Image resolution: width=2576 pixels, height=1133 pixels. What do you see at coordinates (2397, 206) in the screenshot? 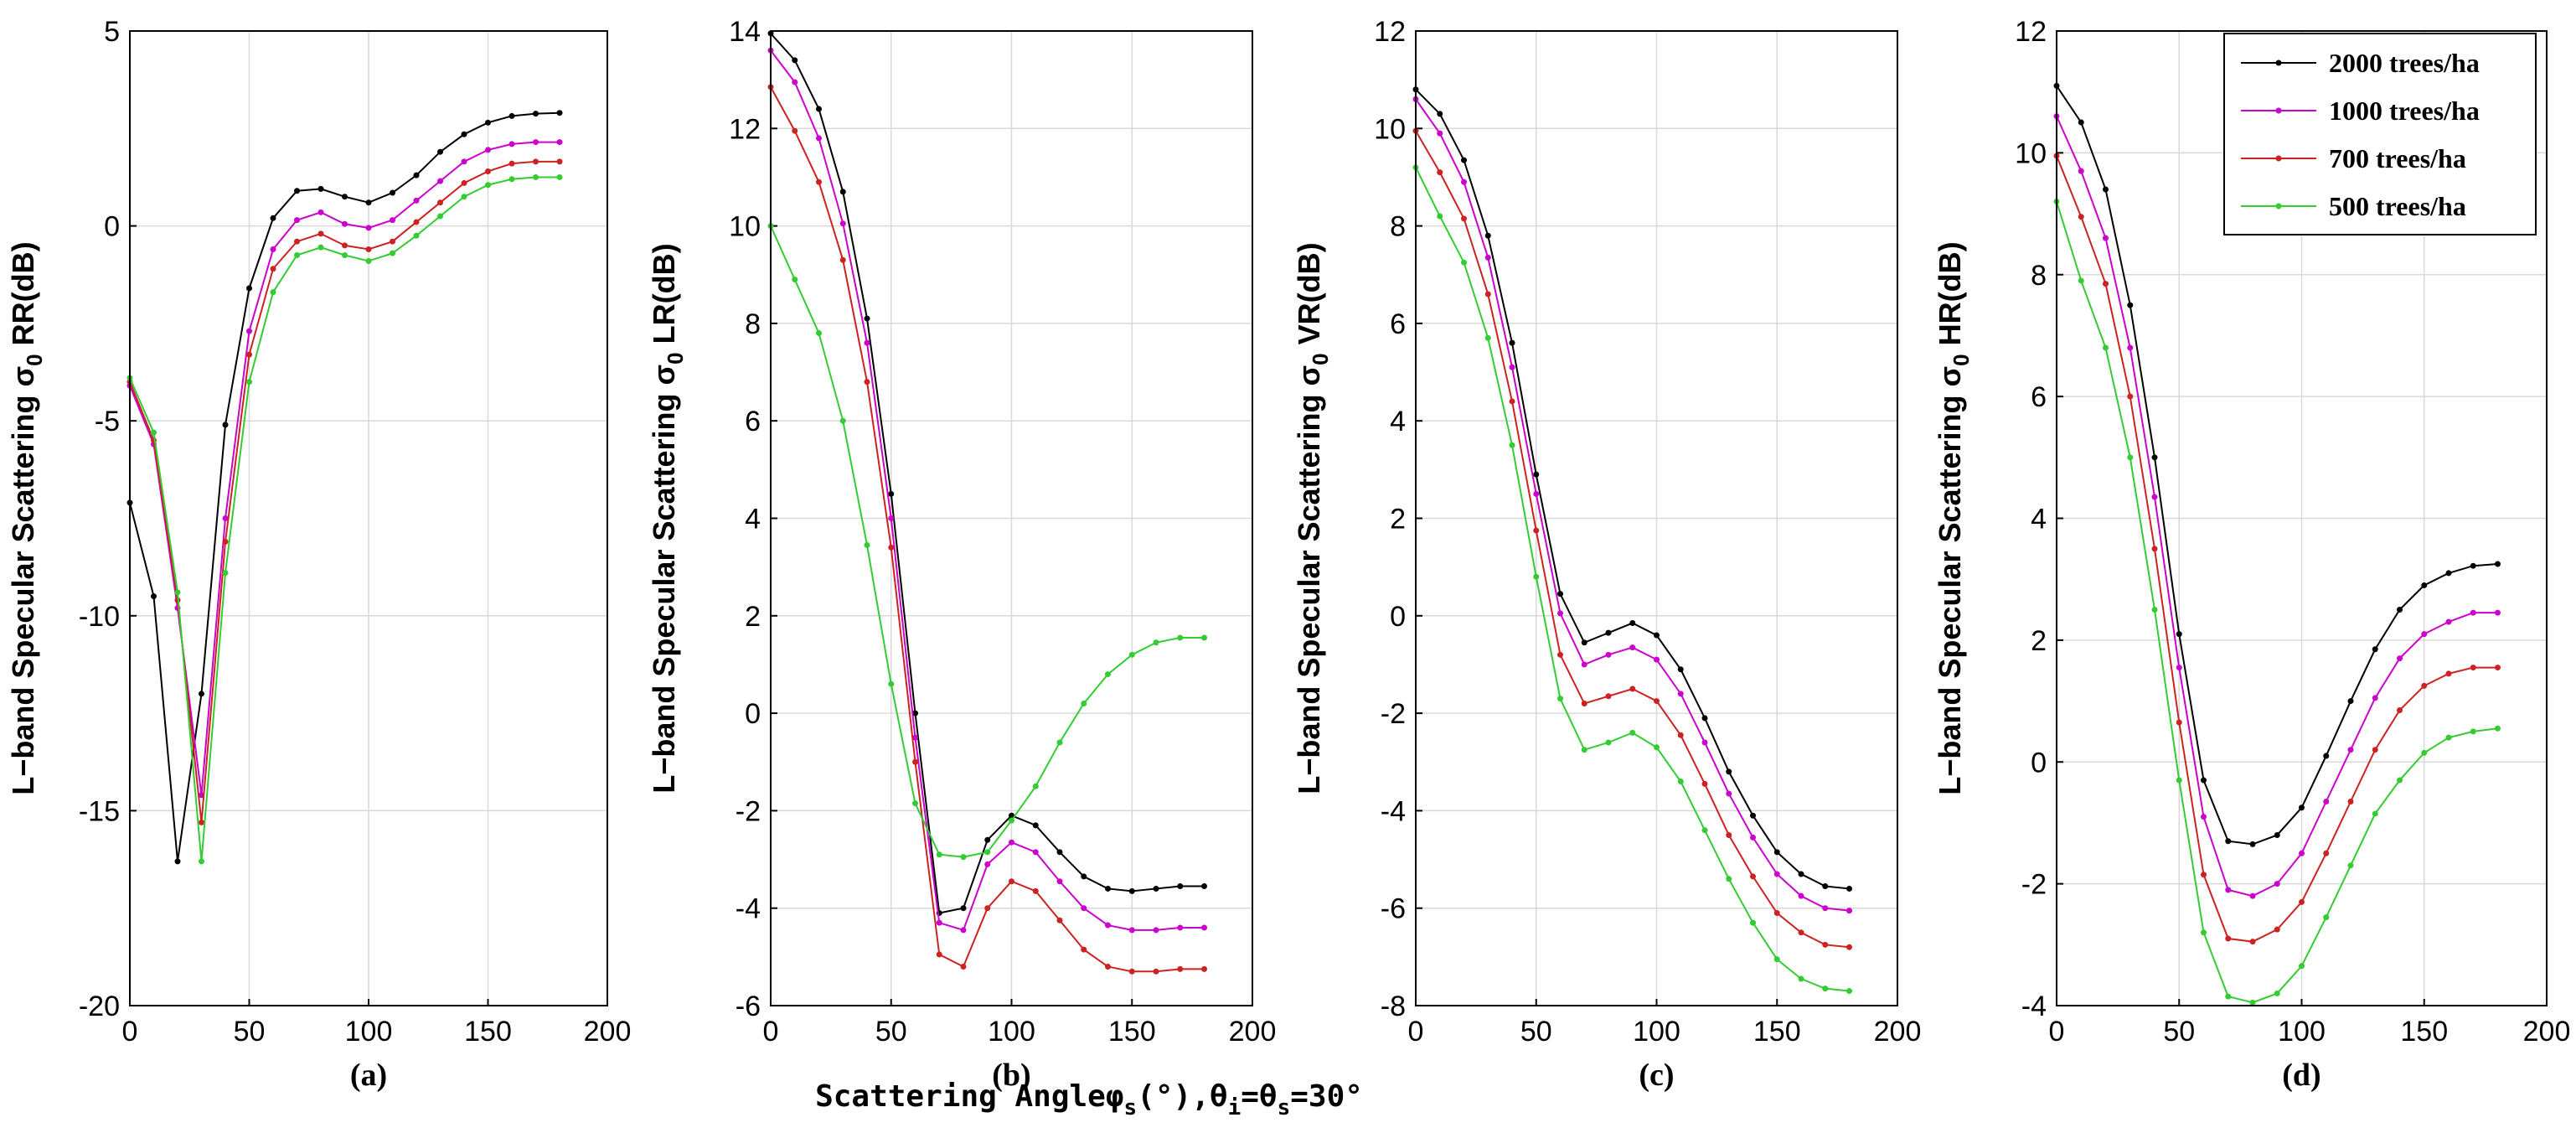
I see `legend-label-500: 500 trees/ha` at bounding box center [2397, 206].